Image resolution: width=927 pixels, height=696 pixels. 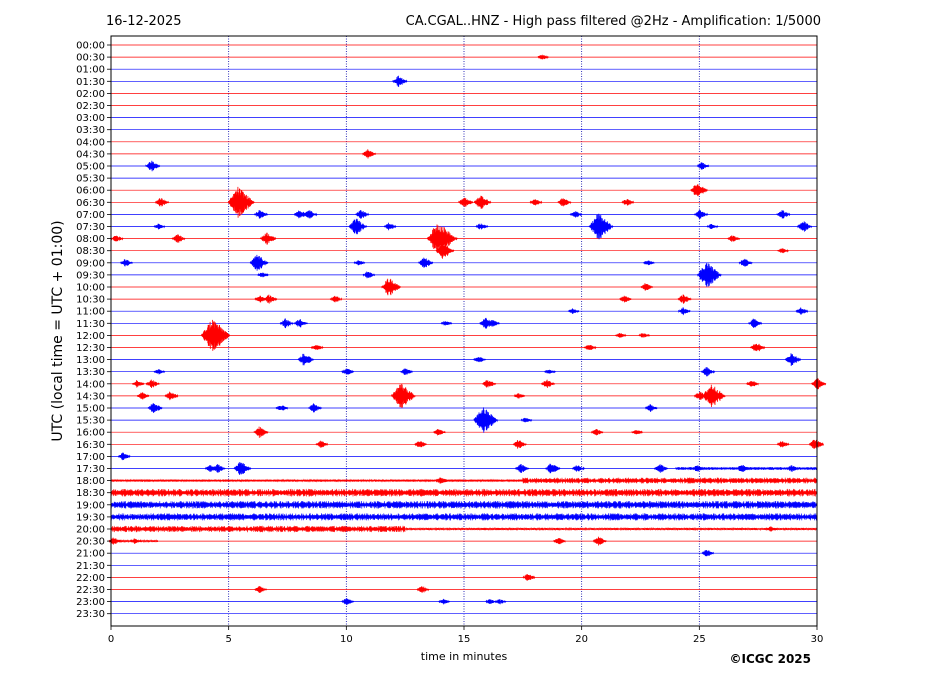 I want to click on y-tick-label: 04:30, so click(x=90, y=154).